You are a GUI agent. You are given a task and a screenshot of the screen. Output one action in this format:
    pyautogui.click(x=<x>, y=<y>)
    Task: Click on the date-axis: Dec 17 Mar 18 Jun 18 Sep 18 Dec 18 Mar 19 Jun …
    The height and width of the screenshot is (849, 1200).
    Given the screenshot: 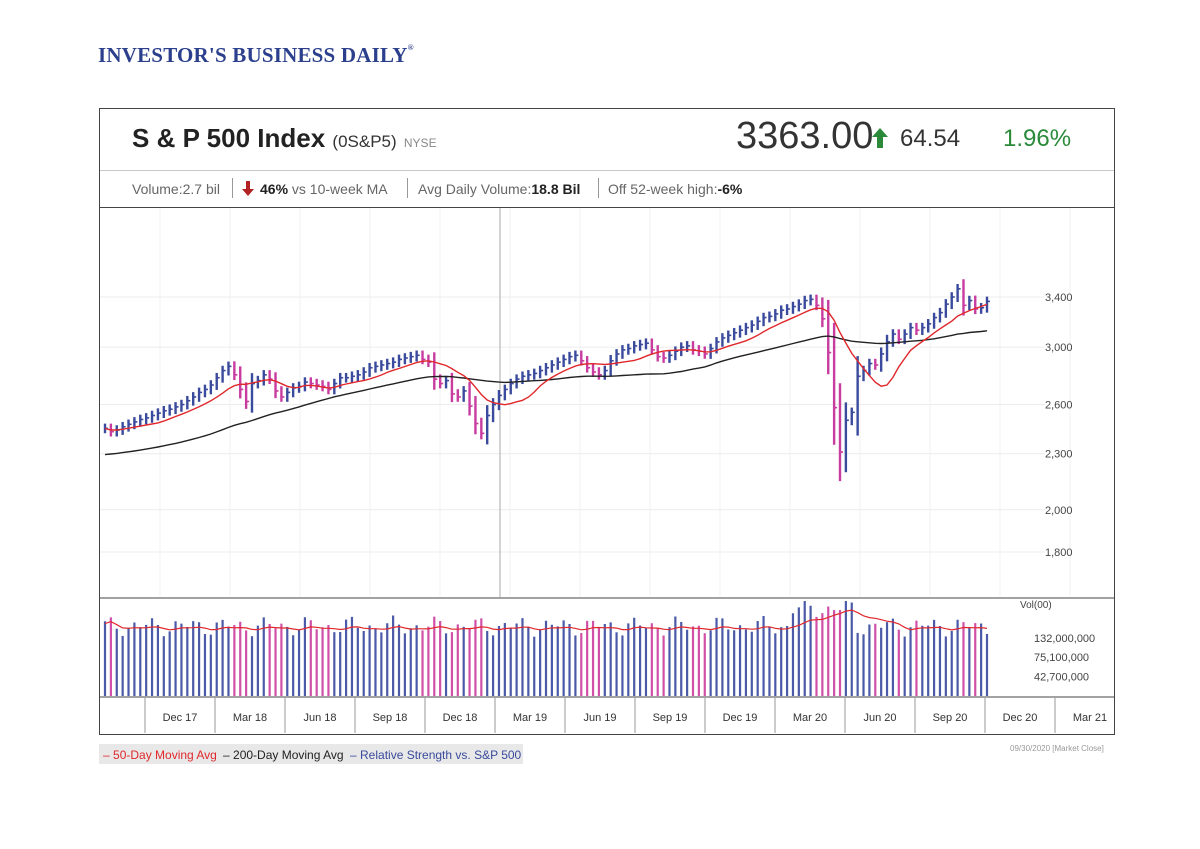 What is the action you would take?
    pyautogui.click(x=625, y=715)
    